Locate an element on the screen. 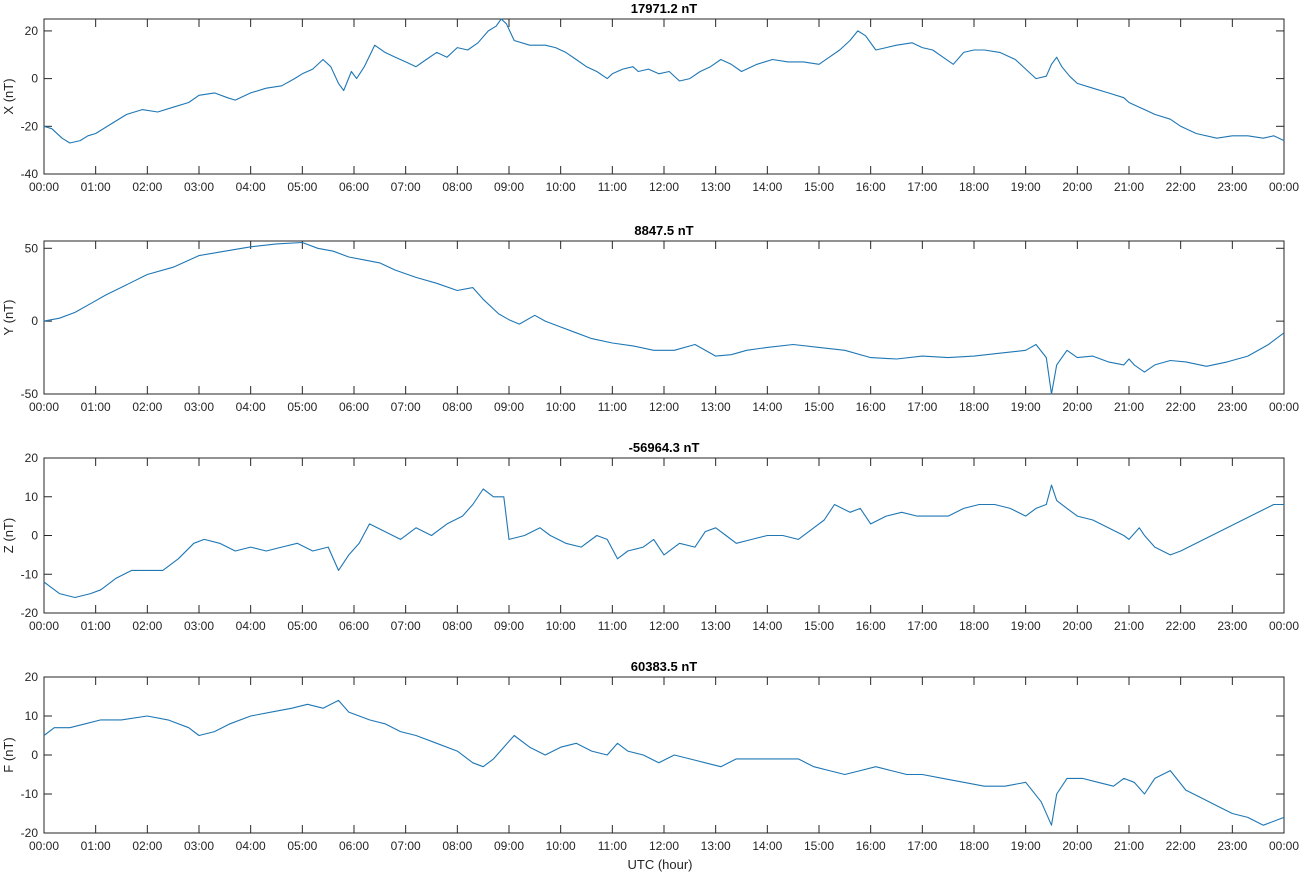  y-tick-label: 10 is located at coordinates (32, 716).